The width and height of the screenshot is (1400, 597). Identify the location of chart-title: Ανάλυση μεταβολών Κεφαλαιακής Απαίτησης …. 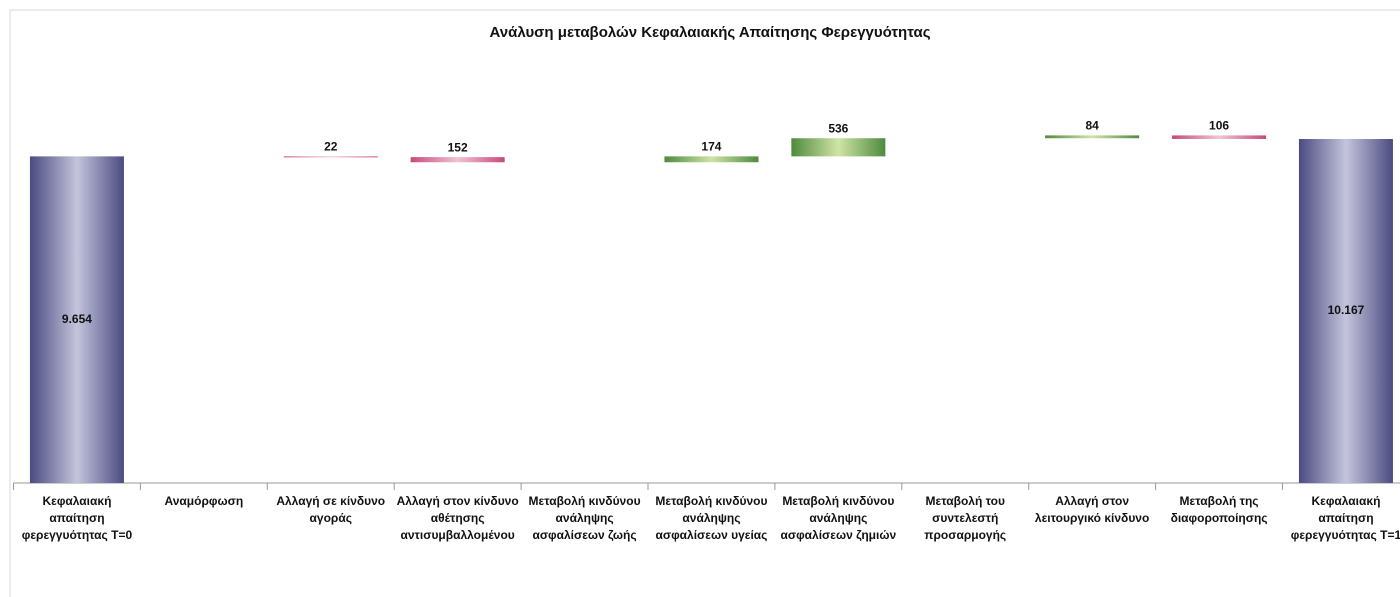
(709, 32).